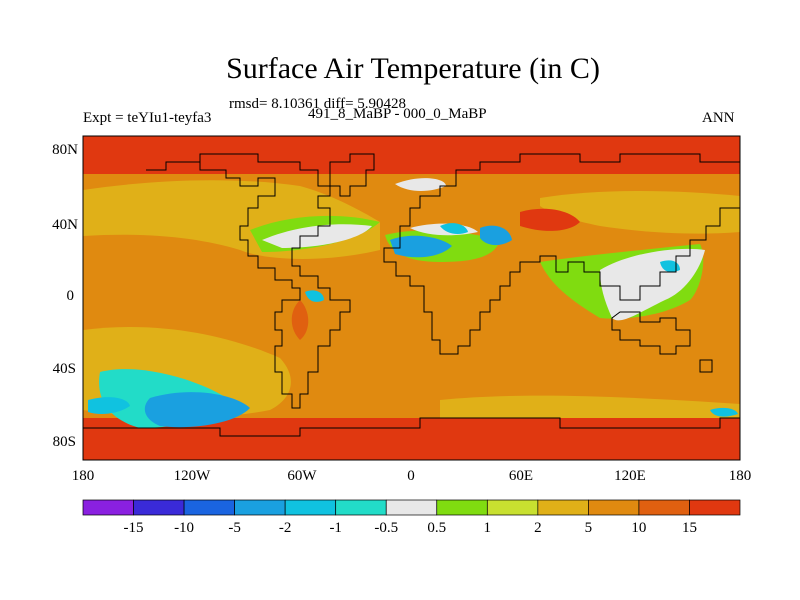 The width and height of the screenshot is (800, 600). Describe the element at coordinates (397, 114) in the screenshot. I see `difference-case-label: 491_8_MaBP - 000_0_MaBP` at that location.